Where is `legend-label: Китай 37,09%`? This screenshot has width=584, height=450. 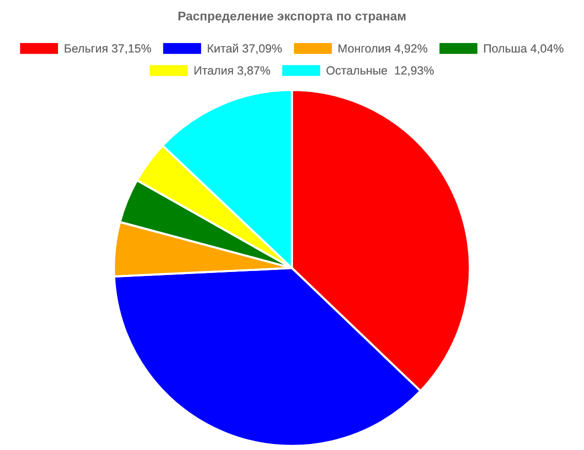
legend-label: Китай 37,09% is located at coordinates (245, 49).